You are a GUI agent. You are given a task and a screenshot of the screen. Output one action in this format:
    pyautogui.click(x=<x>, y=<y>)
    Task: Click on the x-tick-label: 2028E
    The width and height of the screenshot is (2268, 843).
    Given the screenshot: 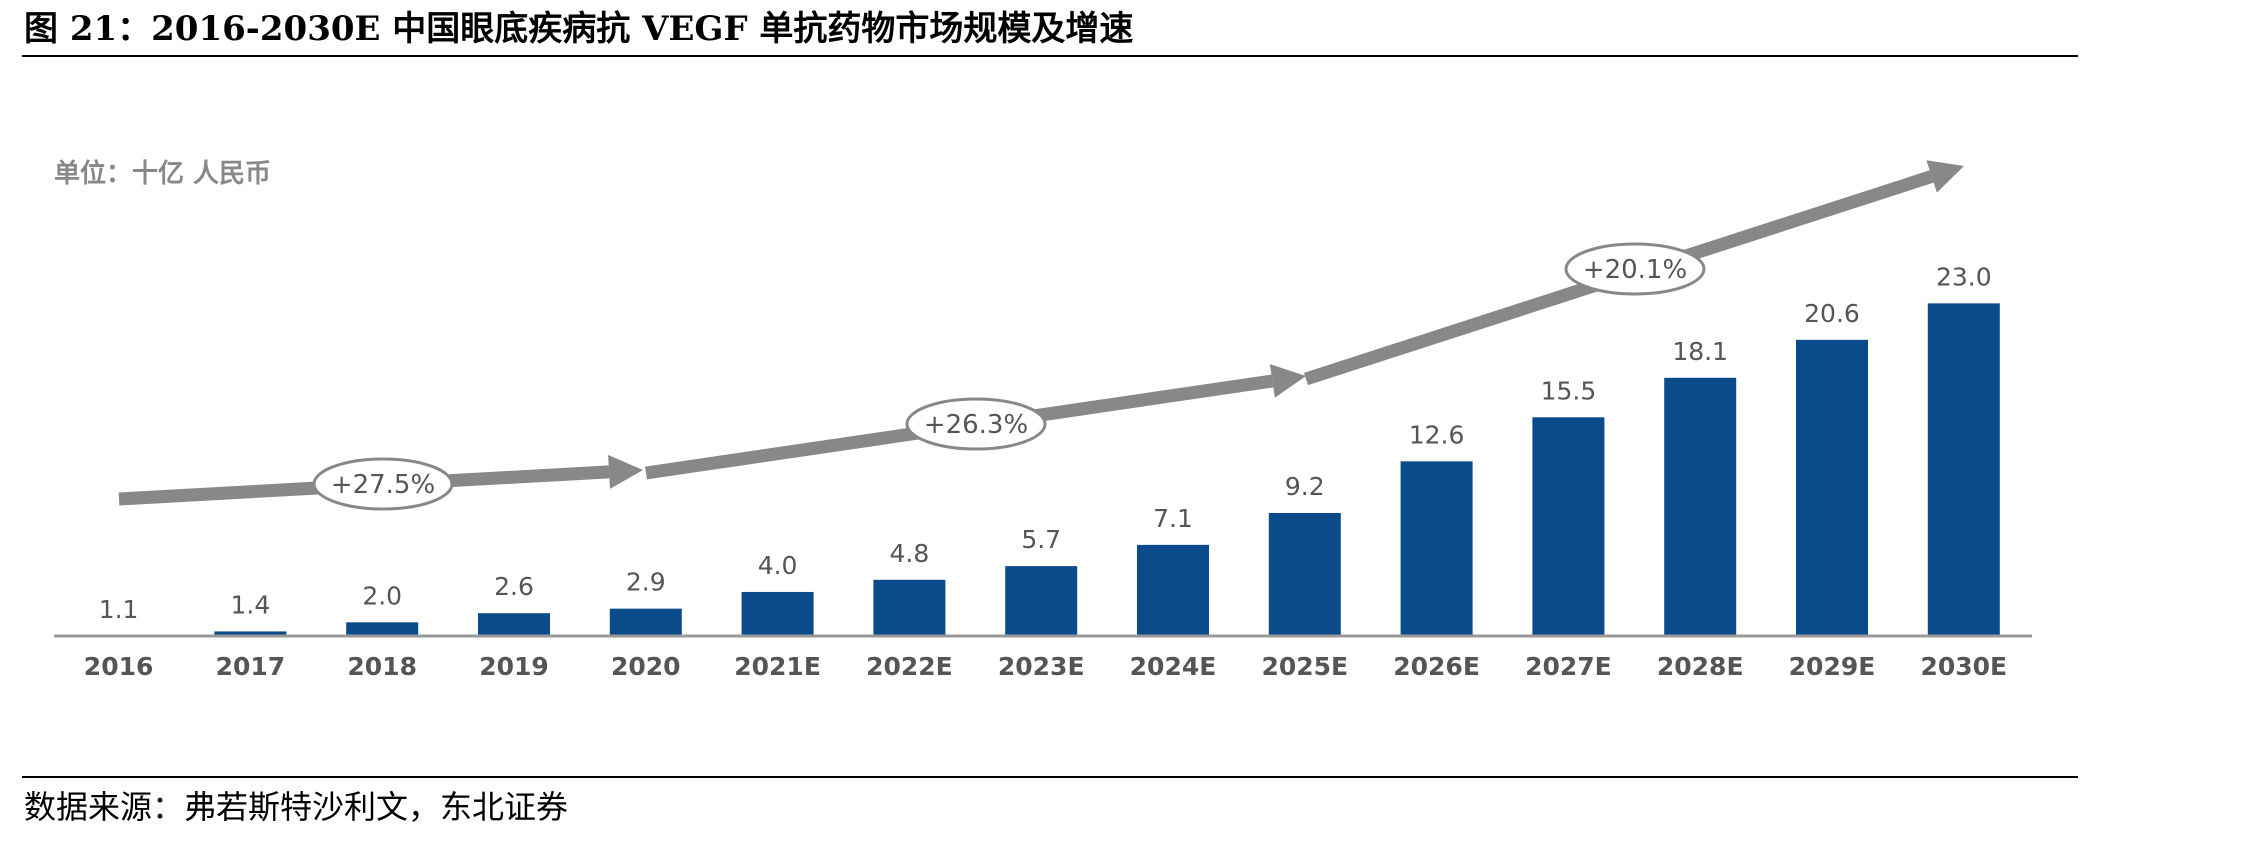 What is the action you would take?
    pyautogui.click(x=1700, y=666)
    